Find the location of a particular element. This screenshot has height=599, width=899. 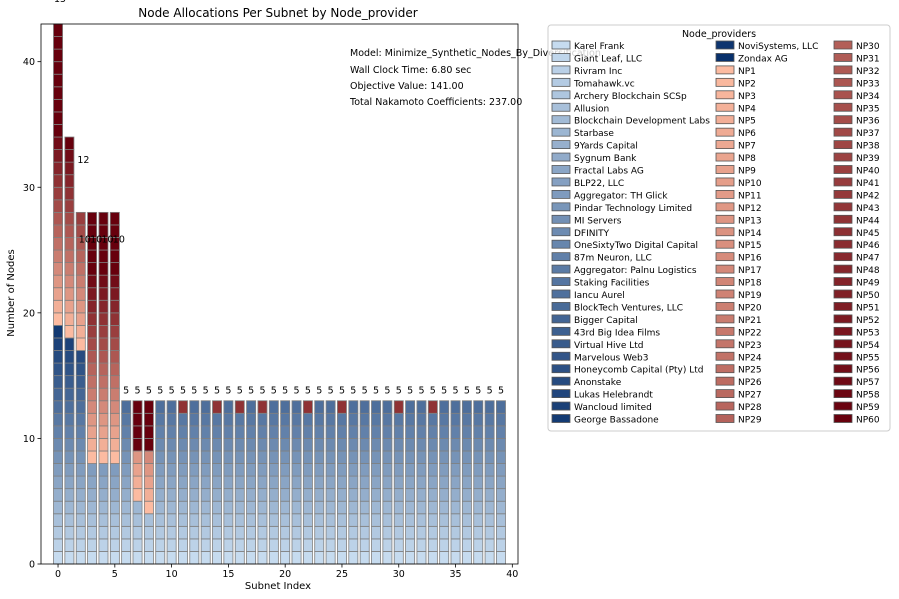

legend-item: NP50 is located at coordinates (856, 295).